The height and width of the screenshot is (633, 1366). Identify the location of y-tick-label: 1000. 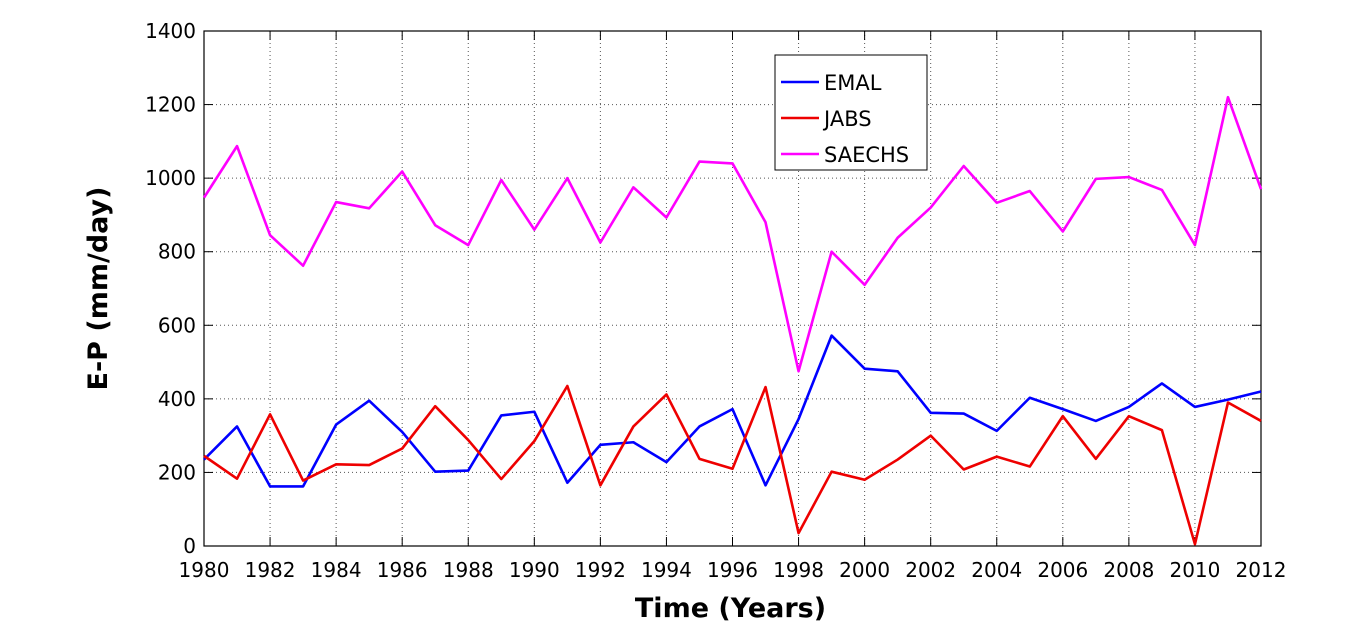
(170, 178).